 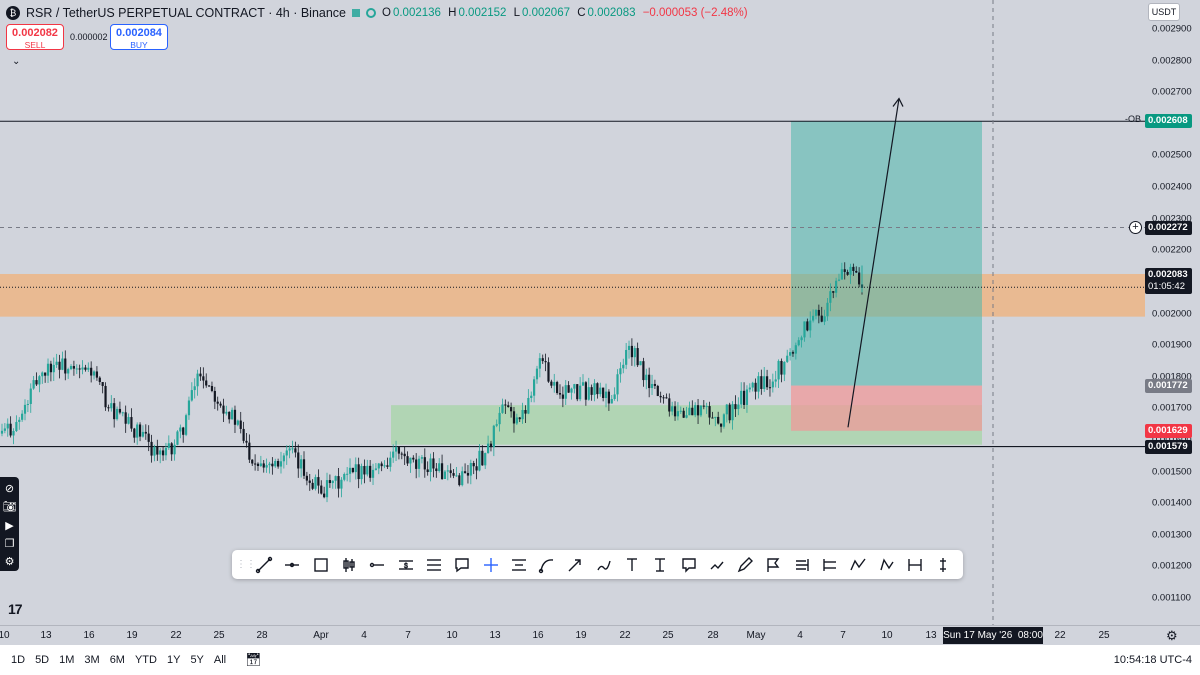 What do you see at coordinates (15, 609) in the screenshot?
I see `tradingview-logo: 17` at bounding box center [15, 609].